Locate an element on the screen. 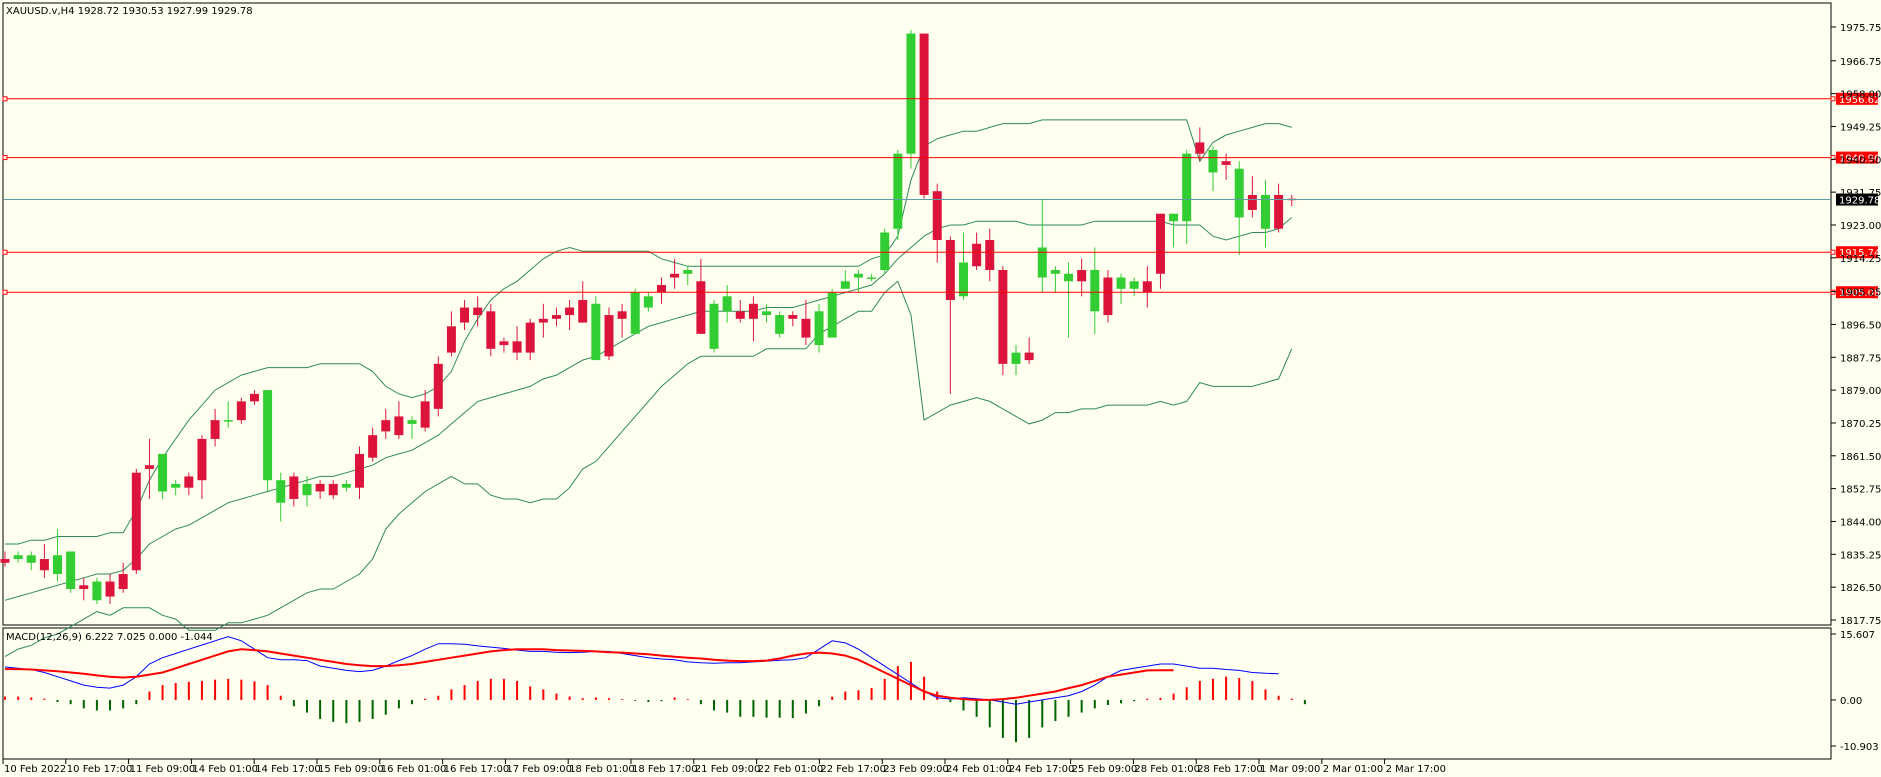  level-tag-label: 1905.08 is located at coordinates (1859, 293).